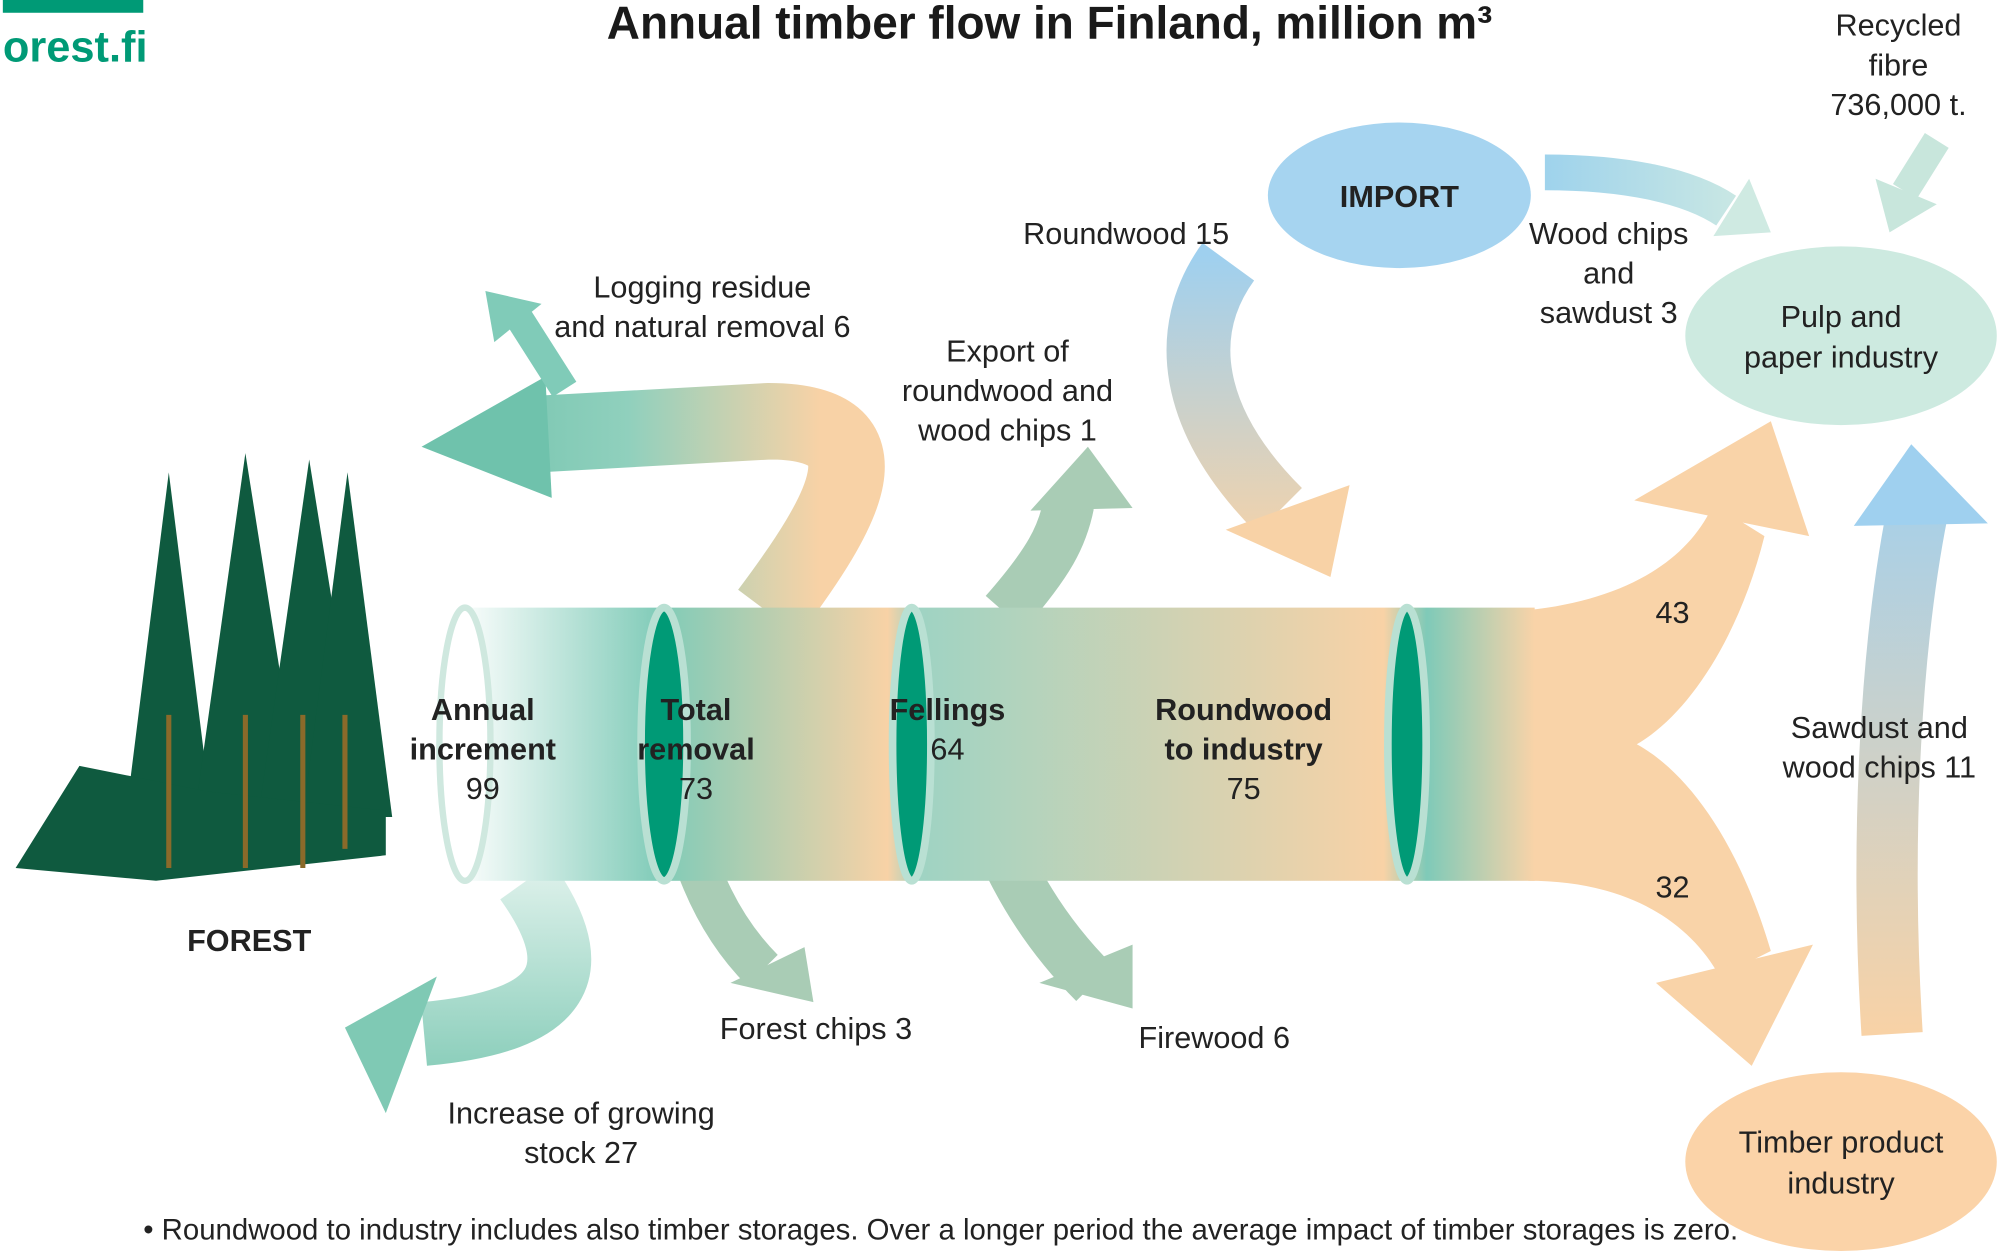  I want to click on stage-name: Fellings, so click(948, 710).